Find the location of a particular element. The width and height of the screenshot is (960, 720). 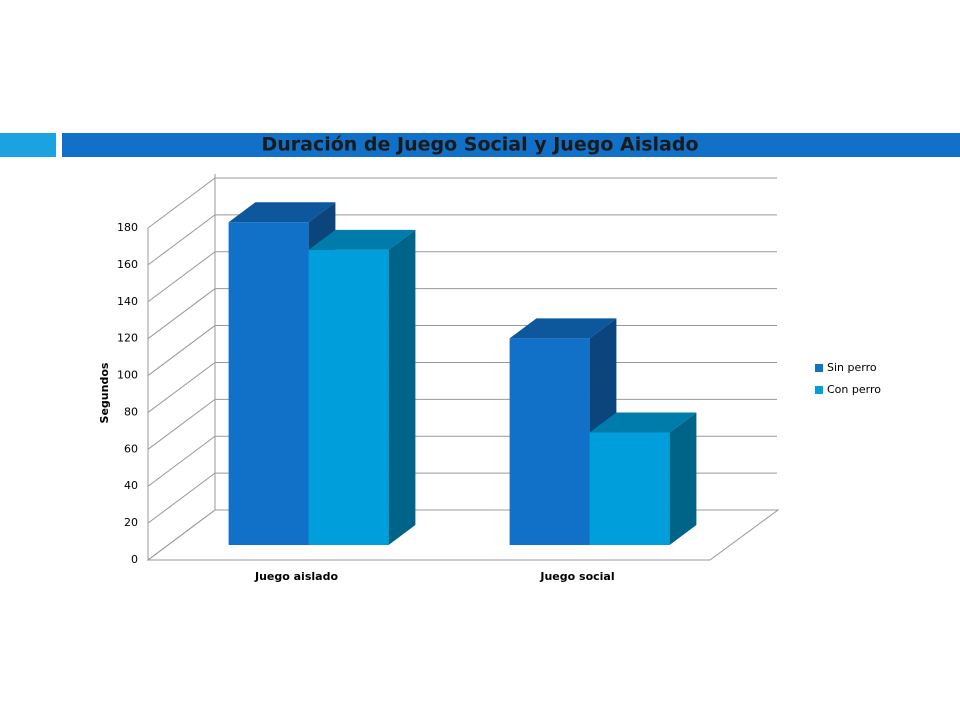

y-tick-label: 40 is located at coordinates (131, 485).